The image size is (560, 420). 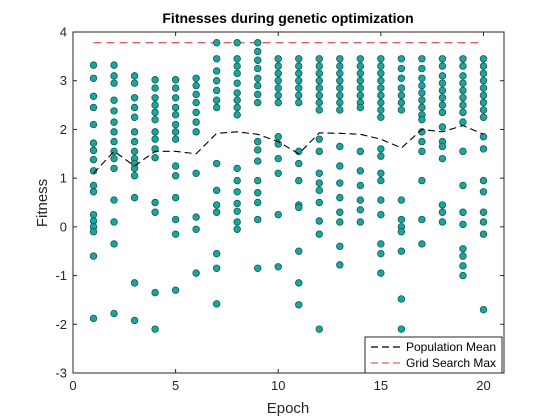 I want to click on y-tick-label: -3, so click(x=61, y=373).